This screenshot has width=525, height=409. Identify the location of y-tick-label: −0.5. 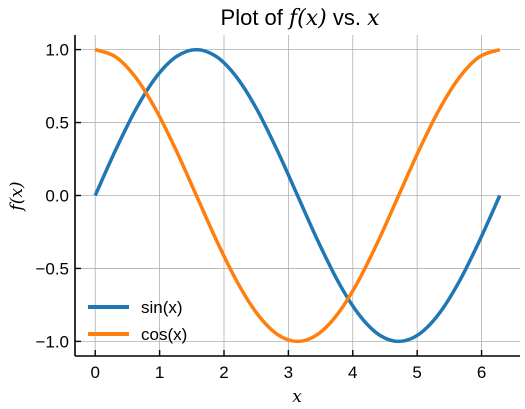
(52, 268).